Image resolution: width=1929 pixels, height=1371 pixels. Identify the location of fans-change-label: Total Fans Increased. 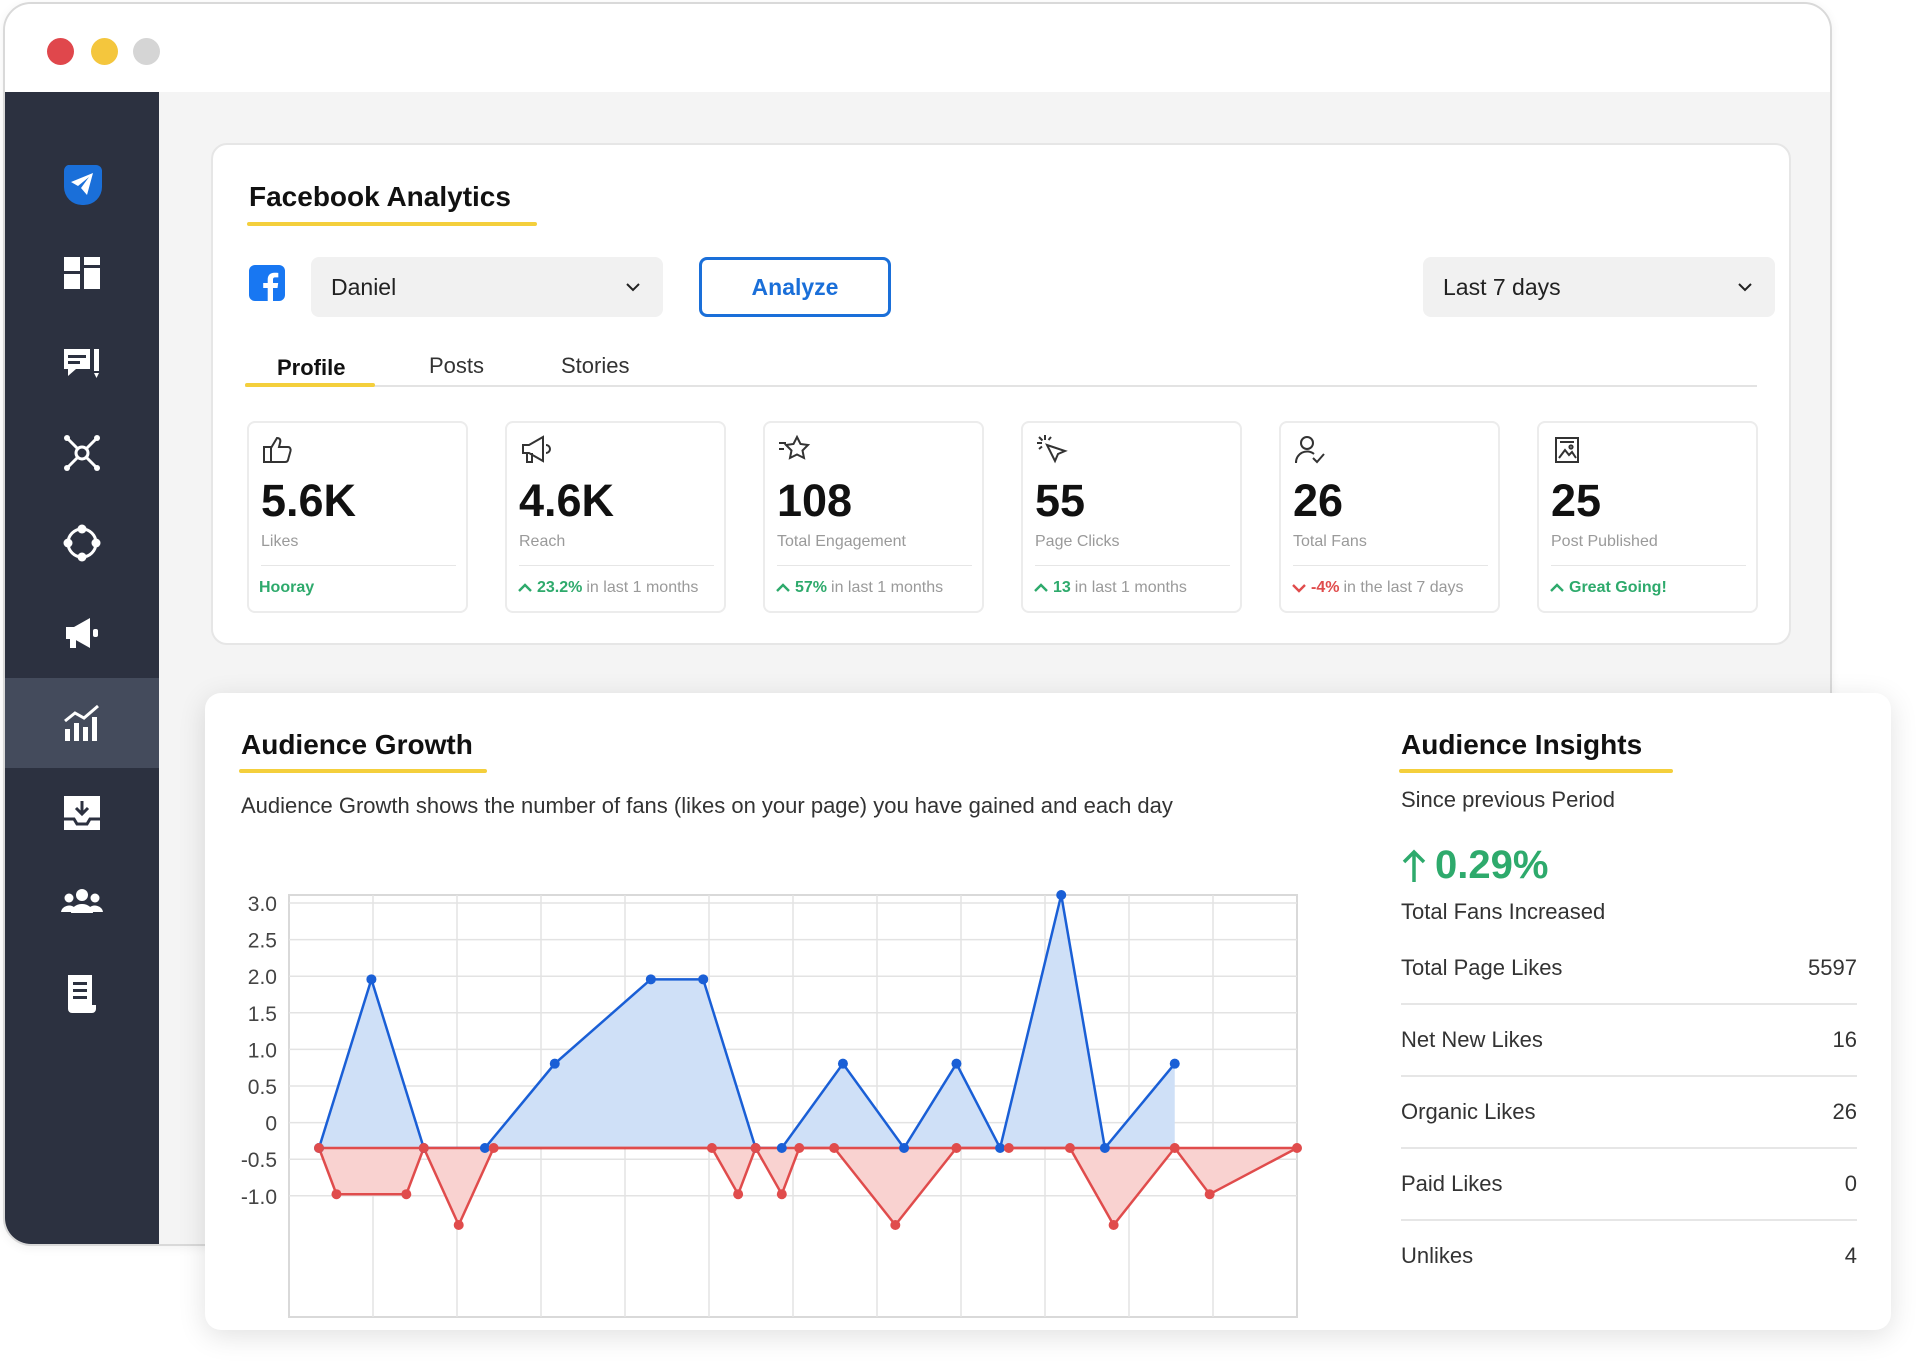
(1503, 911).